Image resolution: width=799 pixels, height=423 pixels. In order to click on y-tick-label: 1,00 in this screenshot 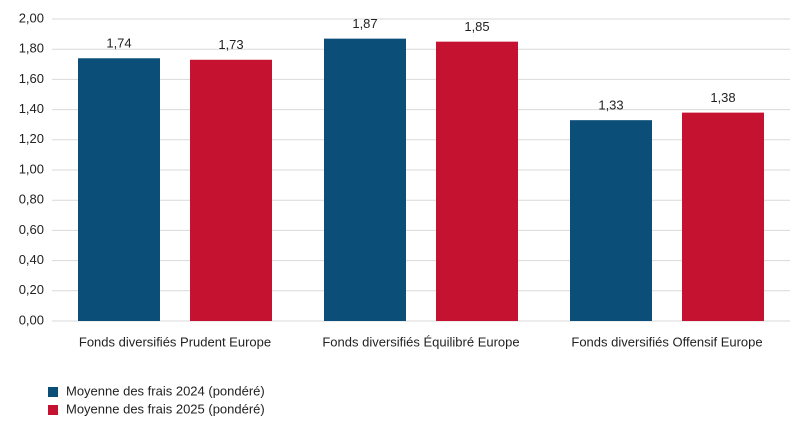, I will do `click(31, 168)`.